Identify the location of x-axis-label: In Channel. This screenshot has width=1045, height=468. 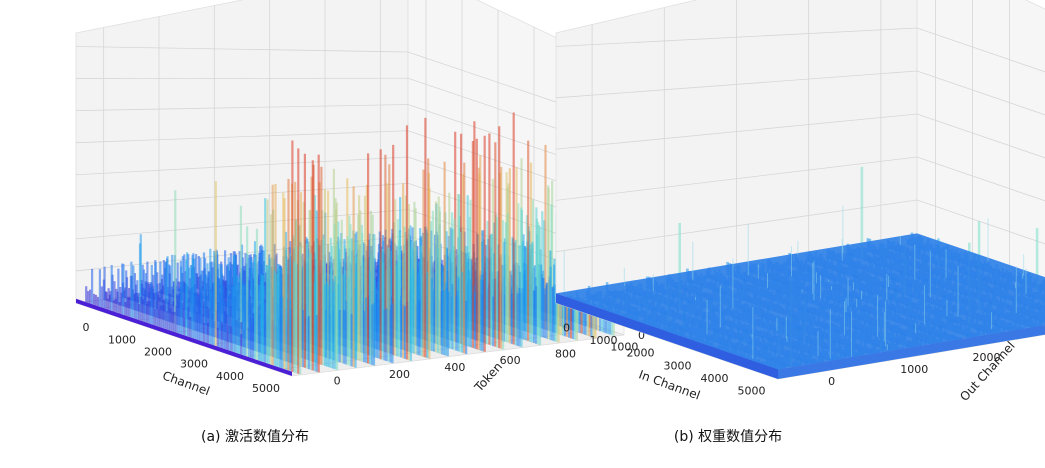
(669, 384).